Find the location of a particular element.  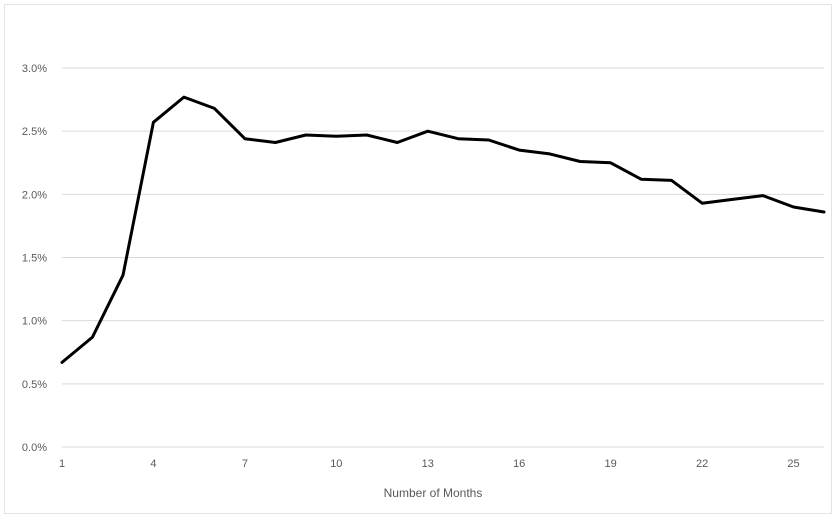

y-tick-label: 1.5% is located at coordinates (34, 259).